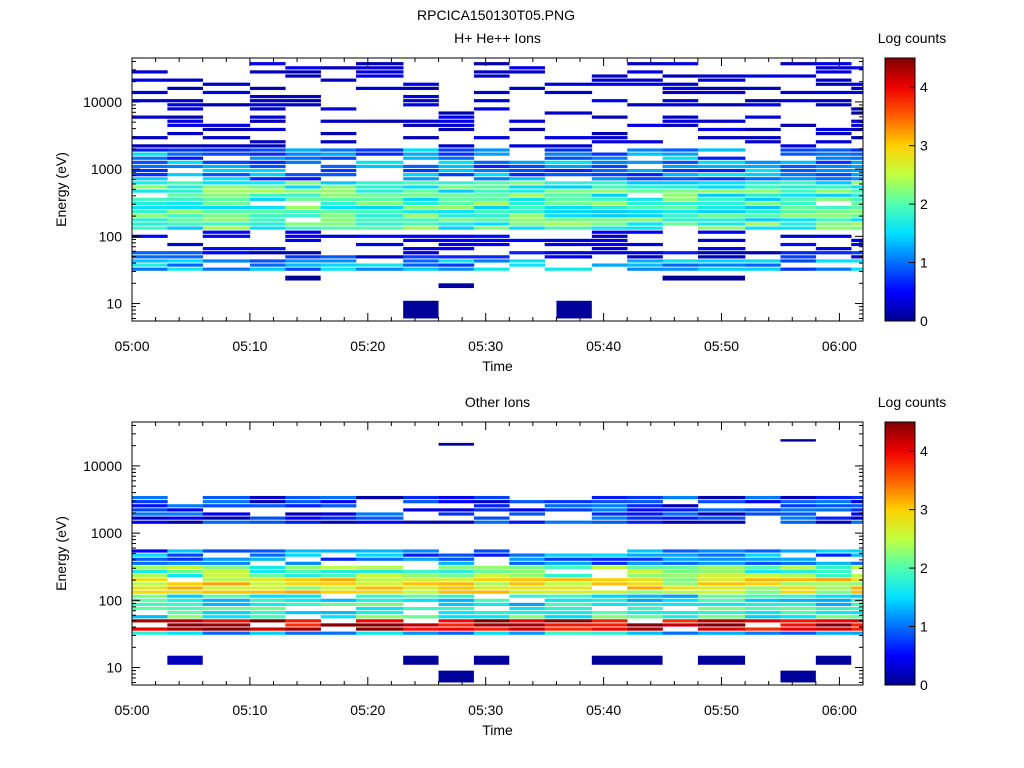 This screenshot has height=768, width=1024. Describe the element at coordinates (497, 730) in the screenshot. I see `x-axis-label: Time` at that location.